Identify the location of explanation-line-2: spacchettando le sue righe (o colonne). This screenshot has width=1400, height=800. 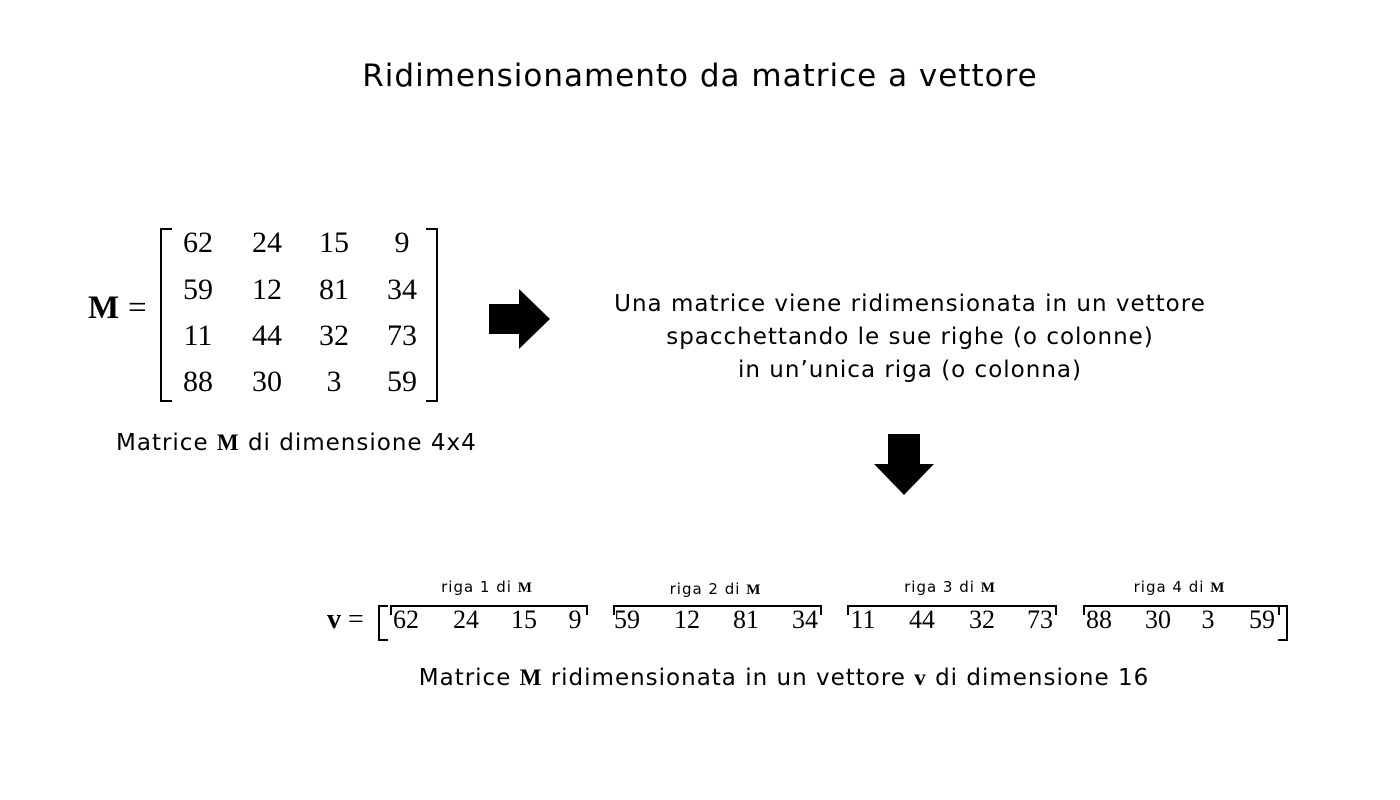
(910, 337).